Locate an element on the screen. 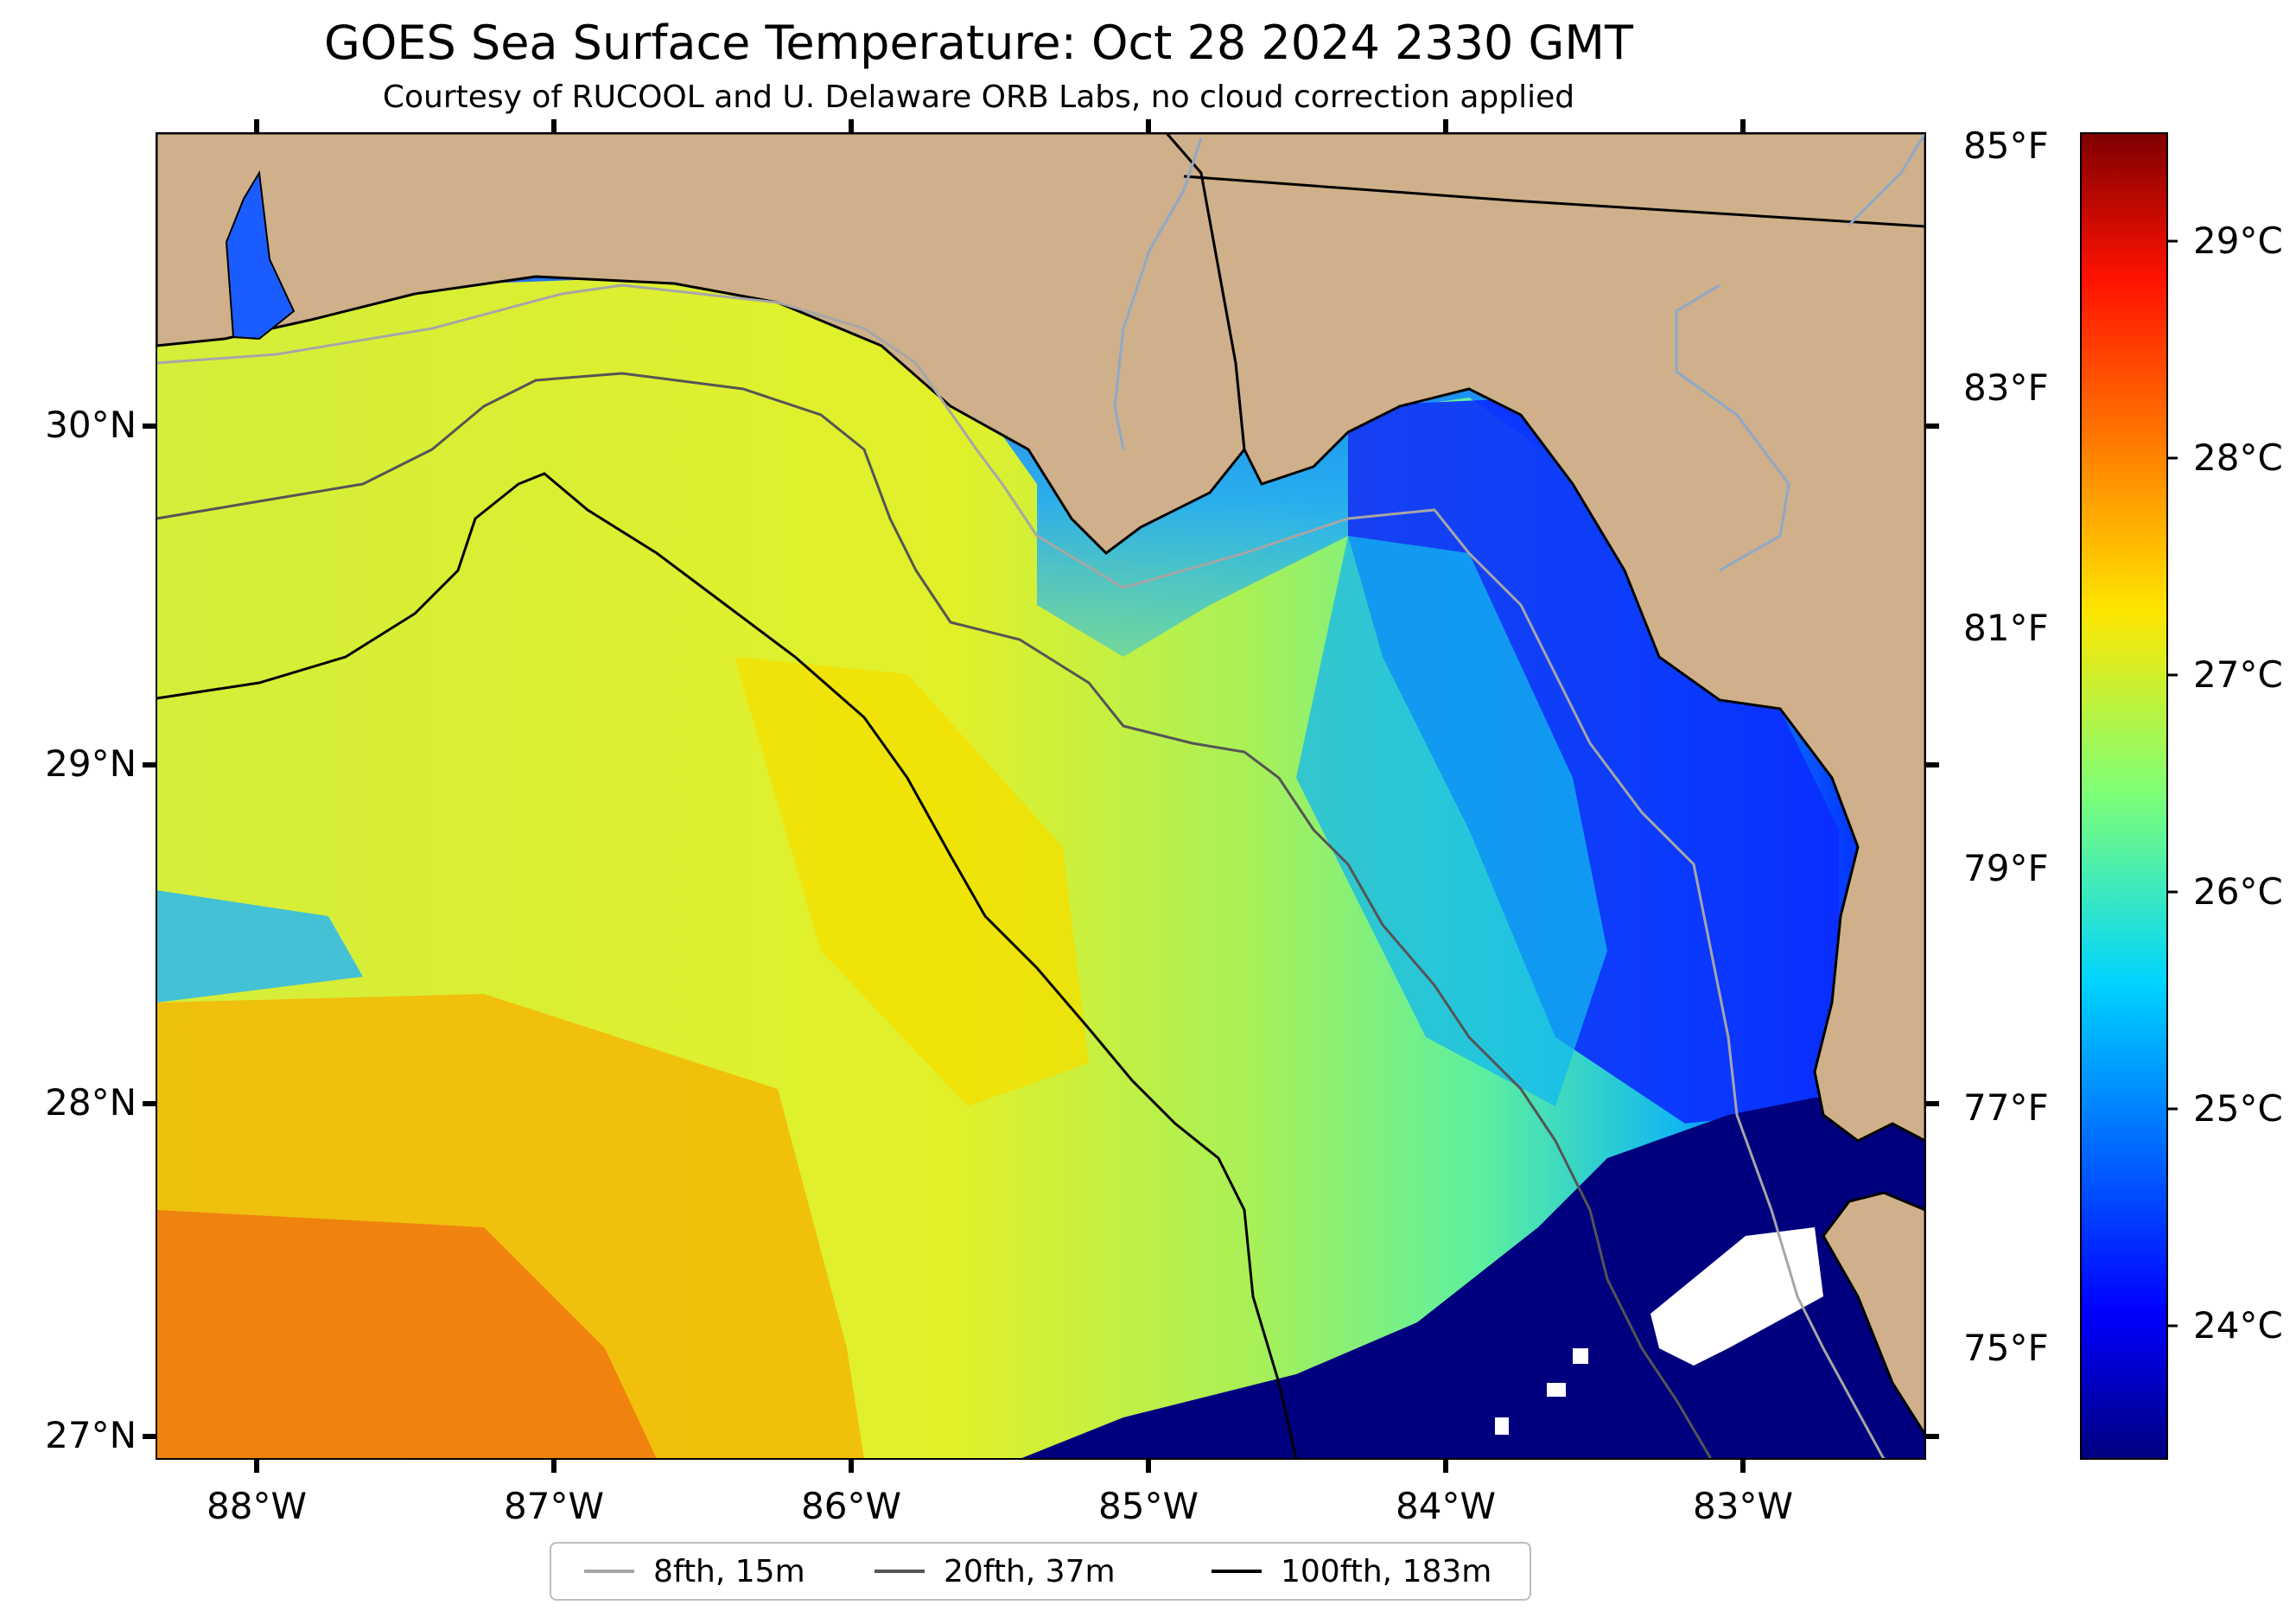 The width and height of the screenshot is (2296, 1624). cold-water-region is located at coordinates (1472, 1278).